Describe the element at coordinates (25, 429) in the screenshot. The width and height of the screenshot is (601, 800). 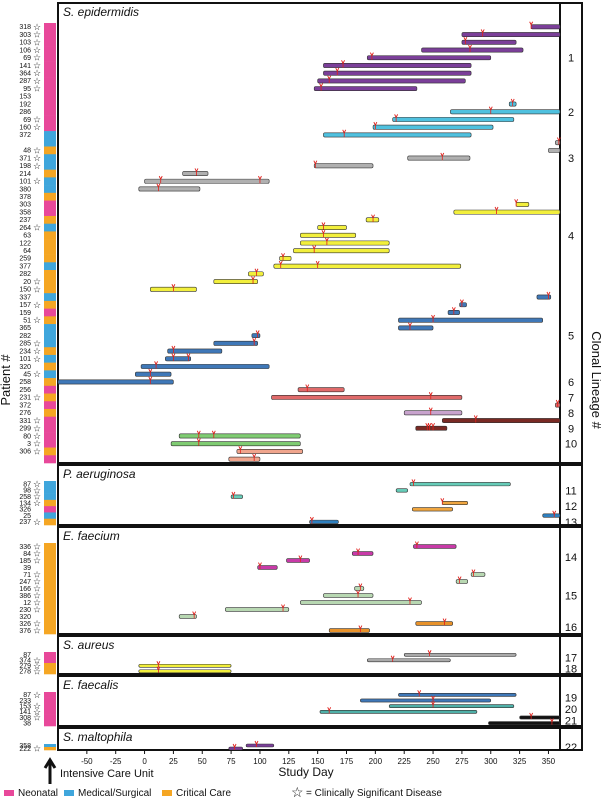
I see `patient-label: 299` at that location.